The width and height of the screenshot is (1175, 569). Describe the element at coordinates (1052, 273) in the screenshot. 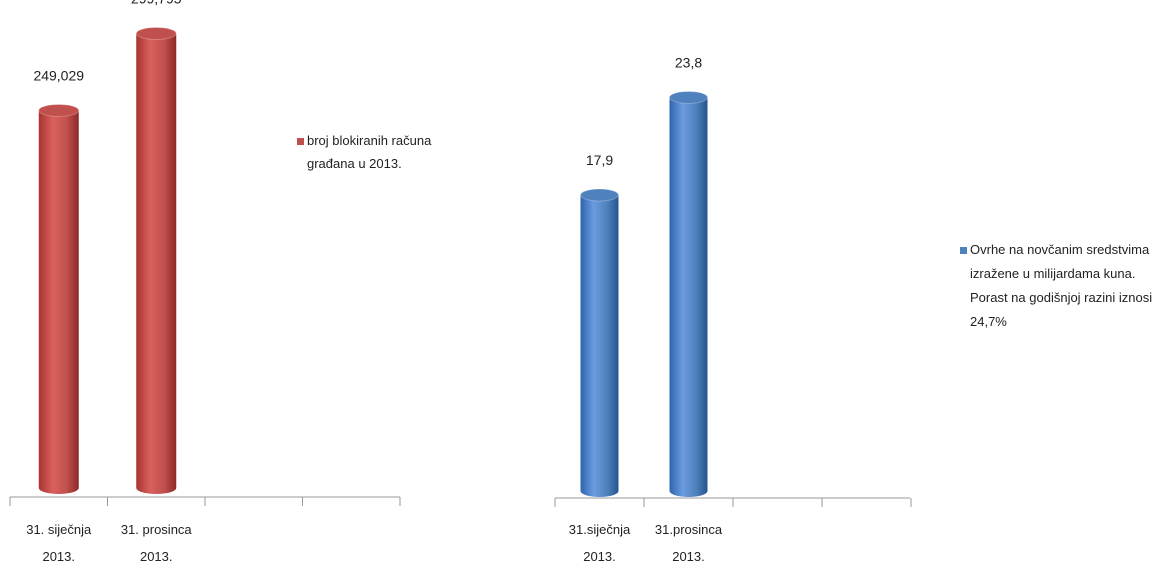

I see `chart2-legend-label: izražene u milijardama kuna.` at that location.